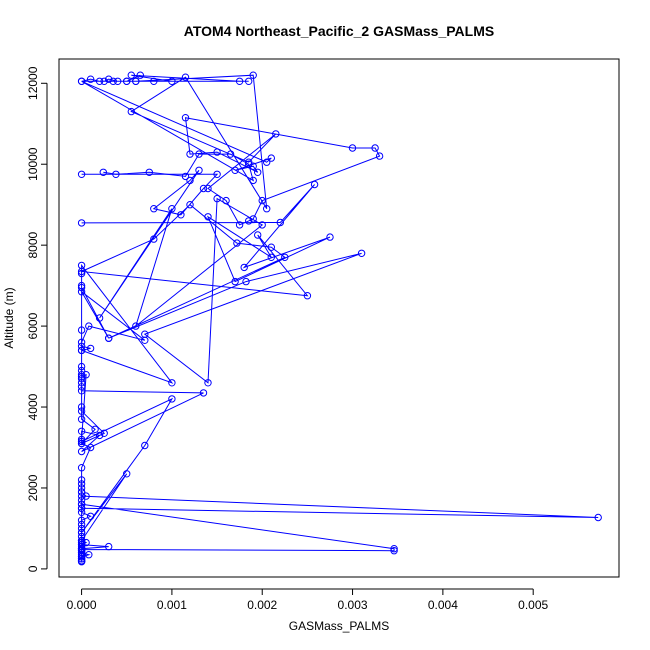 This screenshot has width=650, height=650. What do you see at coordinates (533, 605) in the screenshot?
I see `x-tick-label: 0.005` at bounding box center [533, 605].